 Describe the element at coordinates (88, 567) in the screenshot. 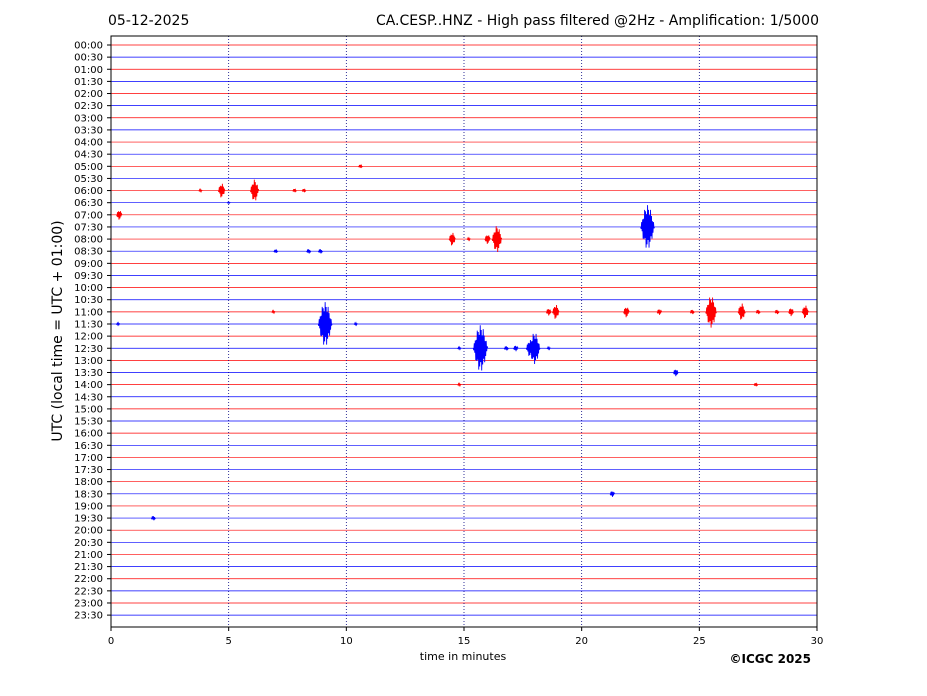

I see `row-label: 21:30` at that location.